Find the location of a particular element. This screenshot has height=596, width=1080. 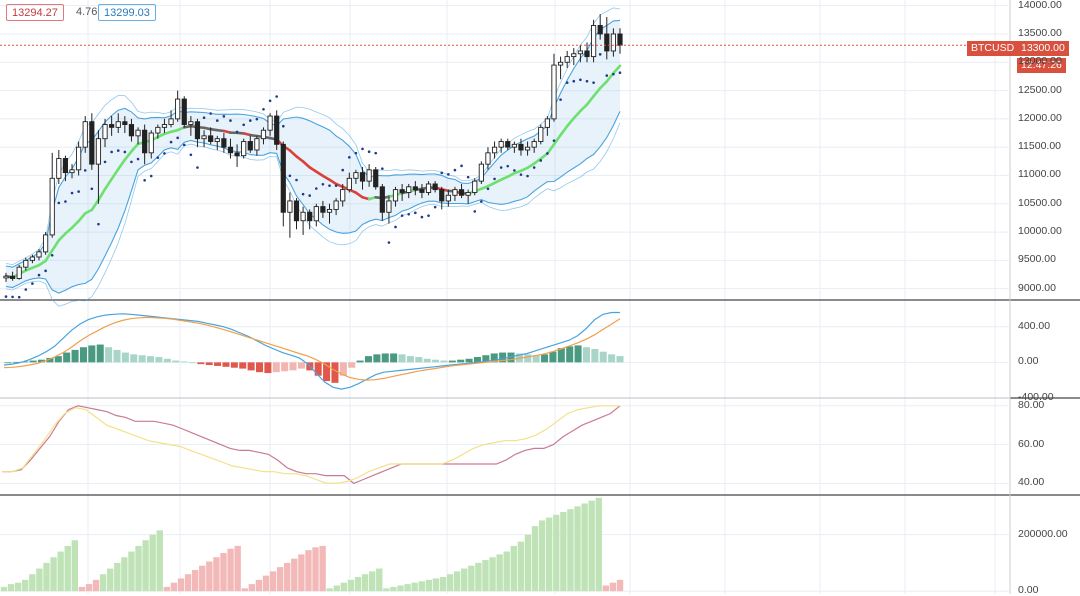

ask-price-box: 13299.03 is located at coordinates (127, 12).